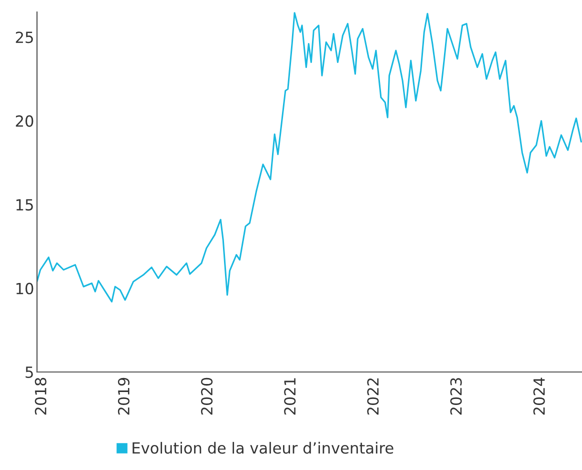  Describe the element at coordinates (24, 205) in the screenshot. I see `y-tick-label: 15` at that location.